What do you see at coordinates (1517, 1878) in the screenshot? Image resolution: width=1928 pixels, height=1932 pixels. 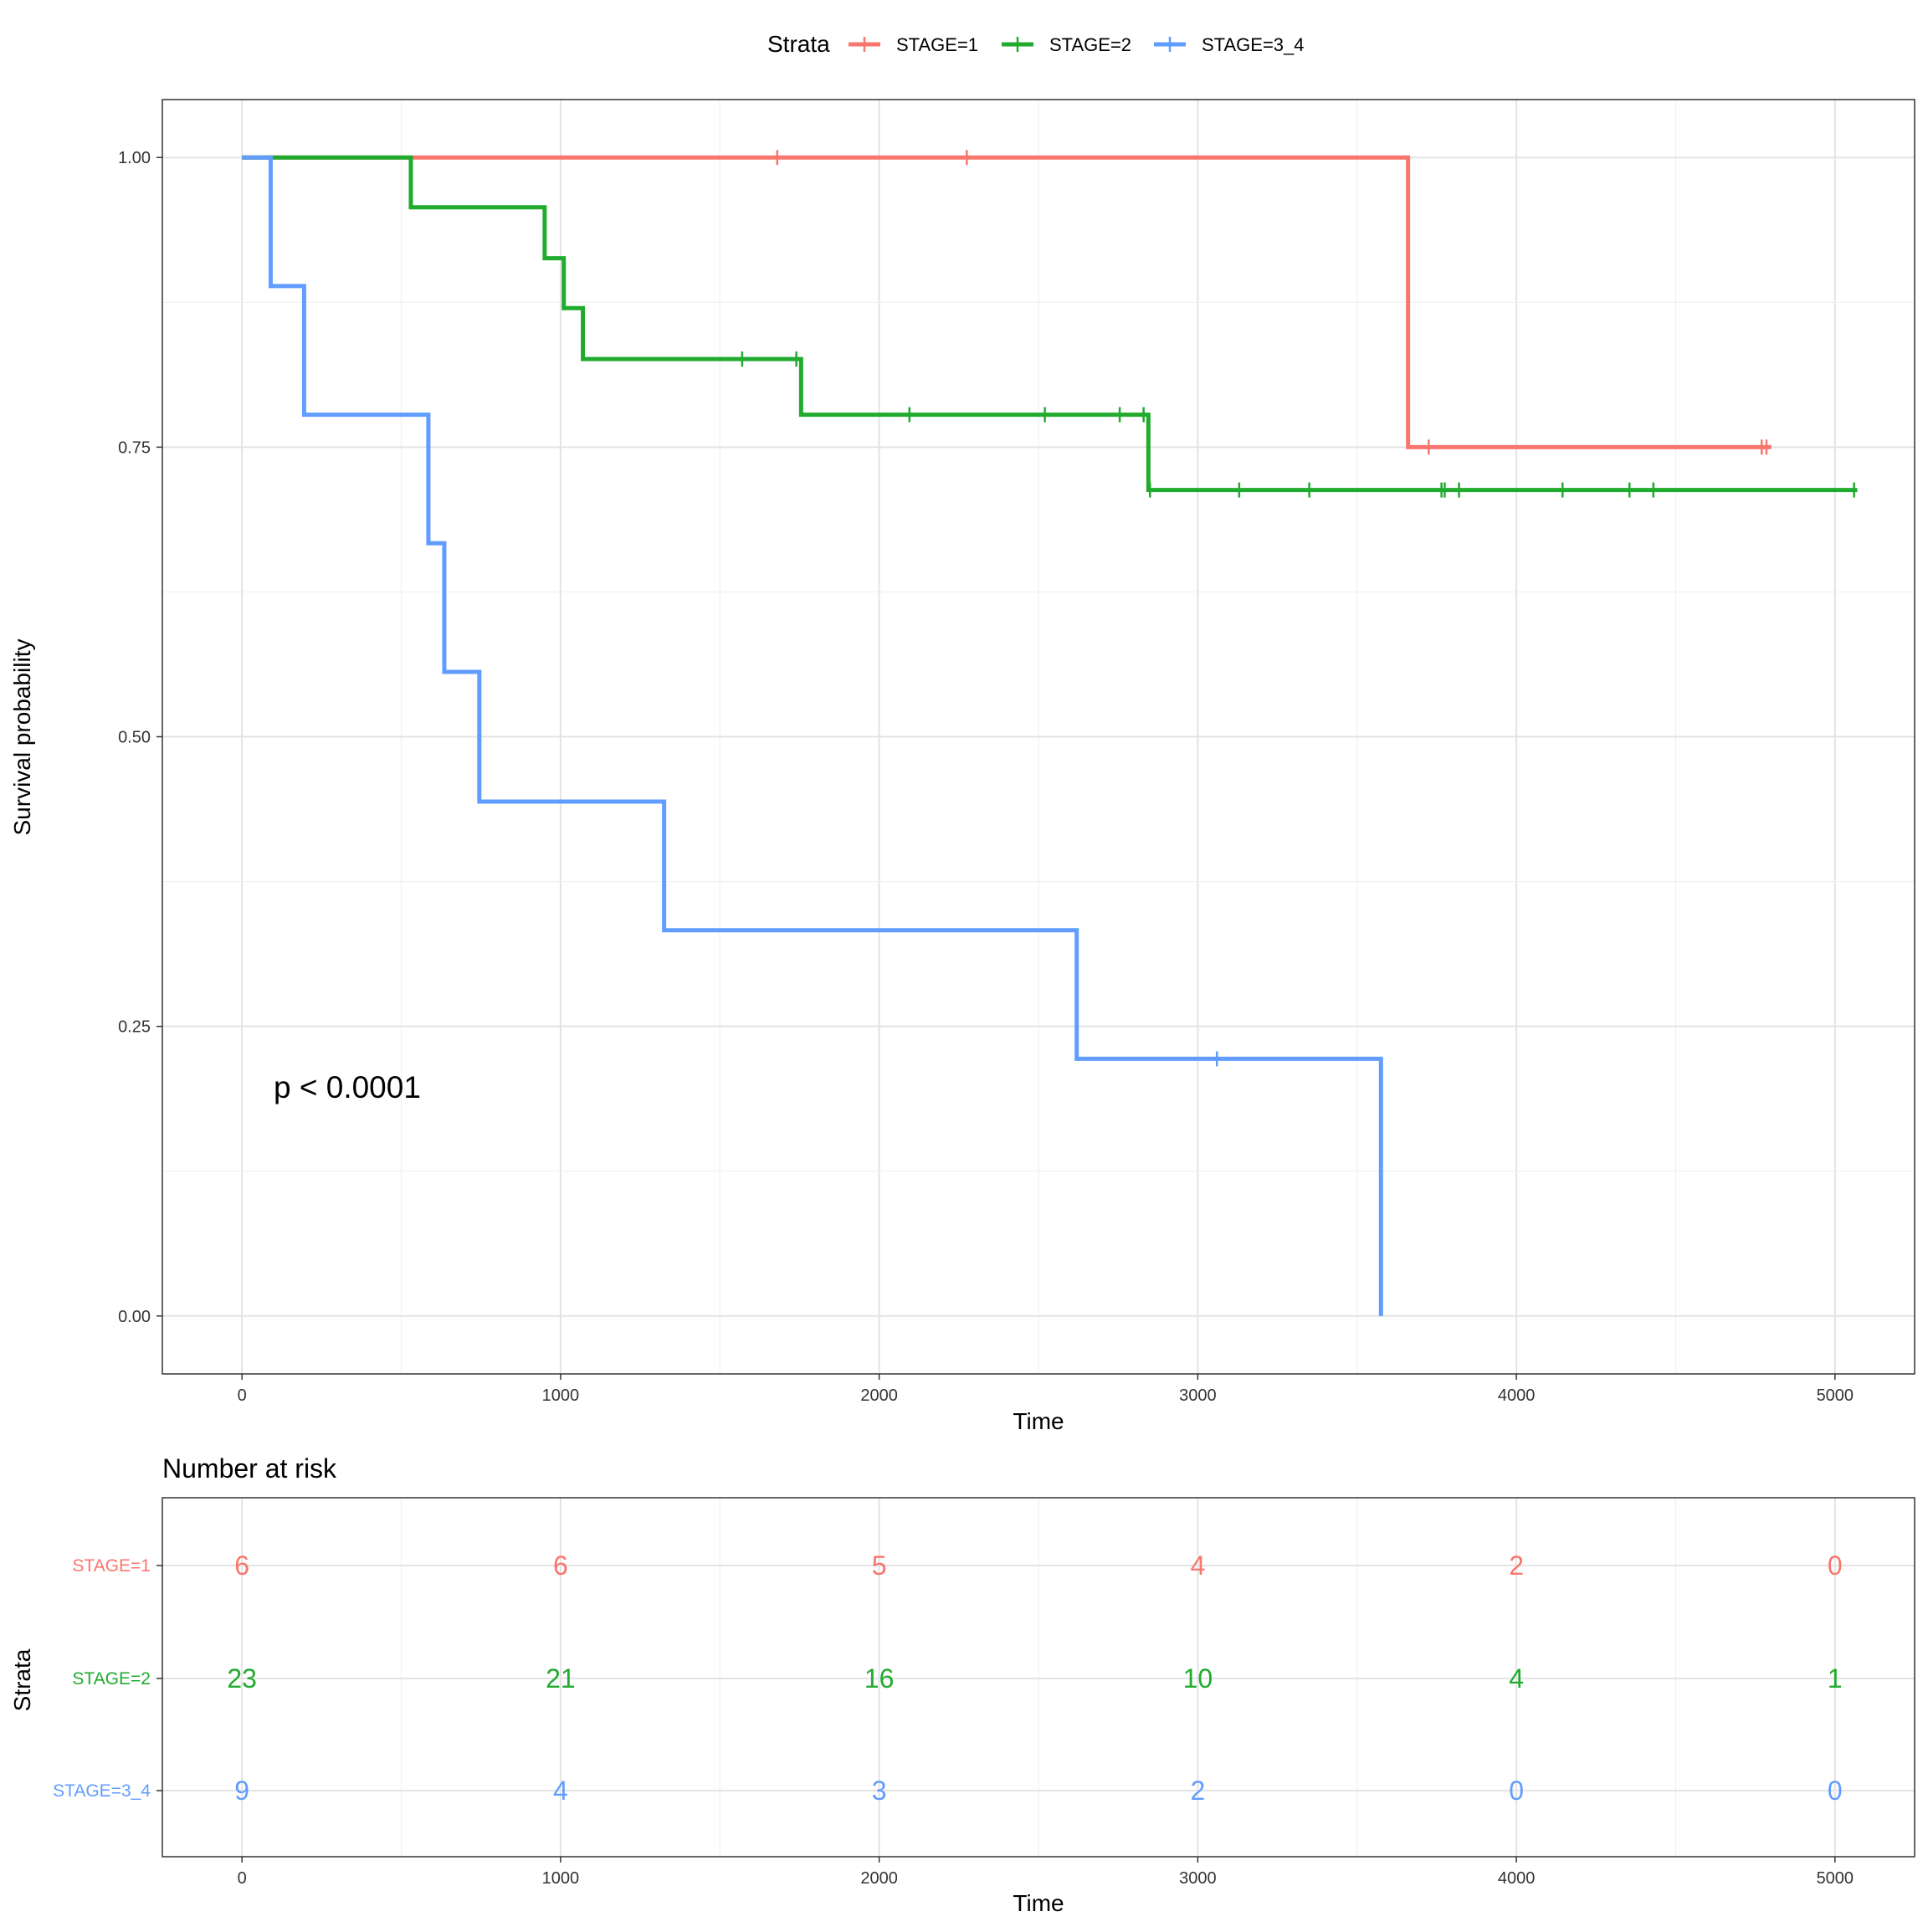 I see `risk-x-tick-label: 4000` at bounding box center [1517, 1878].